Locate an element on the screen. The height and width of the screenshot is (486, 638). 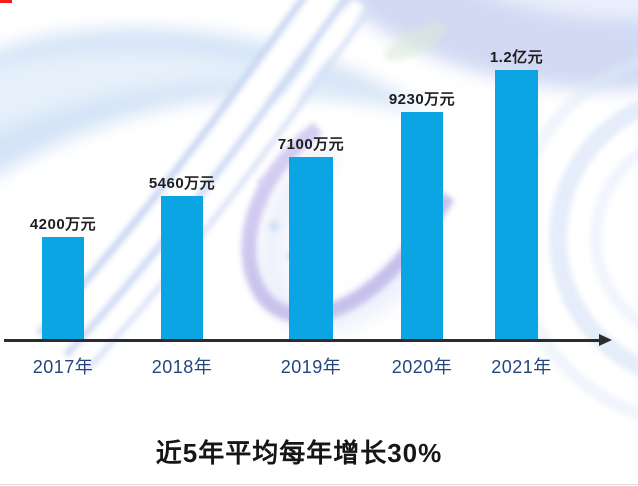
x-axis-label: 2021年 is located at coordinates (521, 367).